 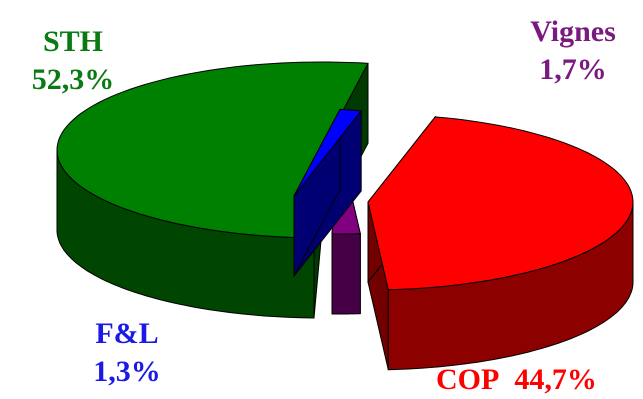 I want to click on slice-fl-top, so click(x=328, y=152).